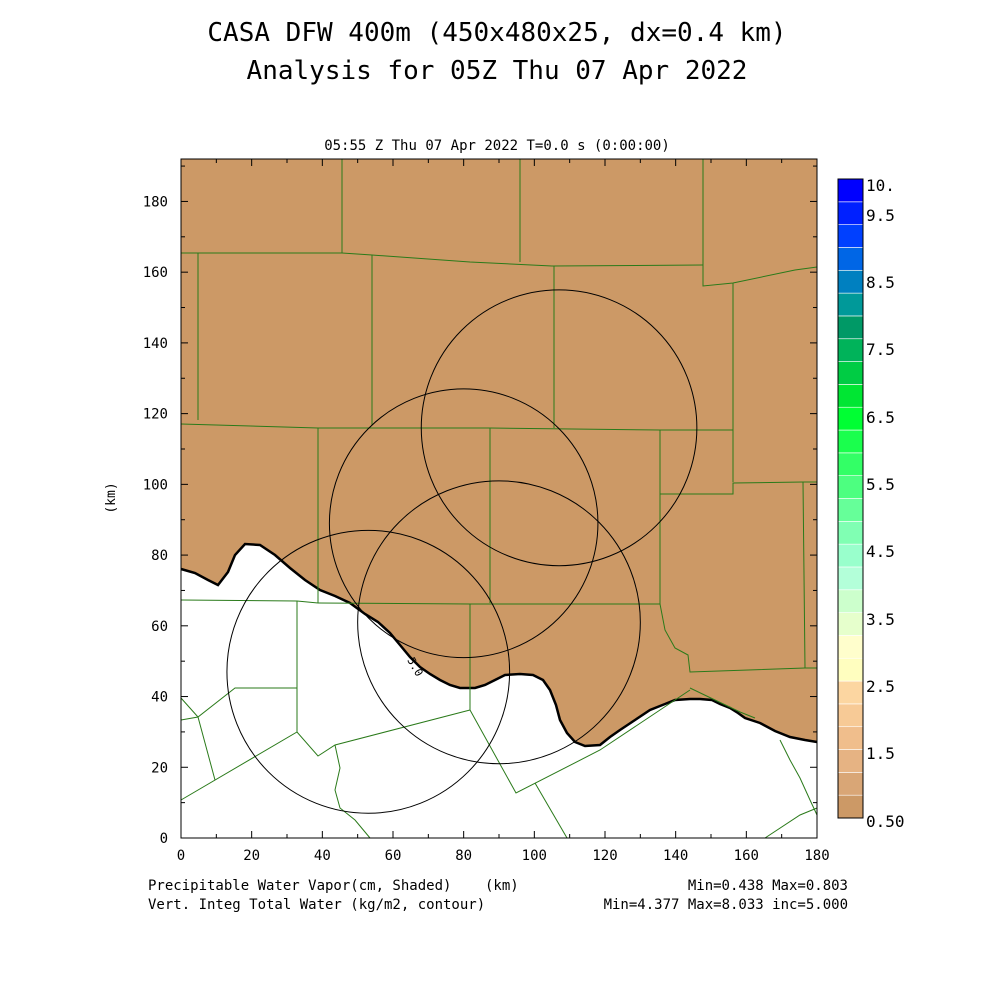 The height and width of the screenshot is (1000, 1000). Describe the element at coordinates (880, 484) in the screenshot. I see `colorbar-label: 5.5` at that location.